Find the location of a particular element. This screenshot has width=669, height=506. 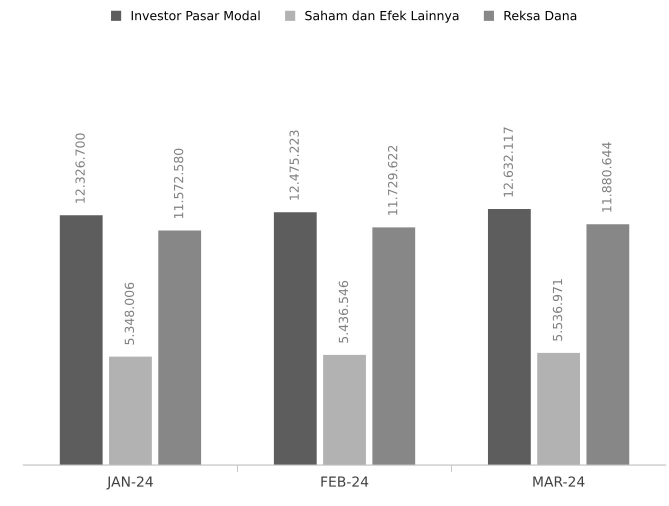

legend-label: Saham dan Efek Lainnya is located at coordinates (381, 16).